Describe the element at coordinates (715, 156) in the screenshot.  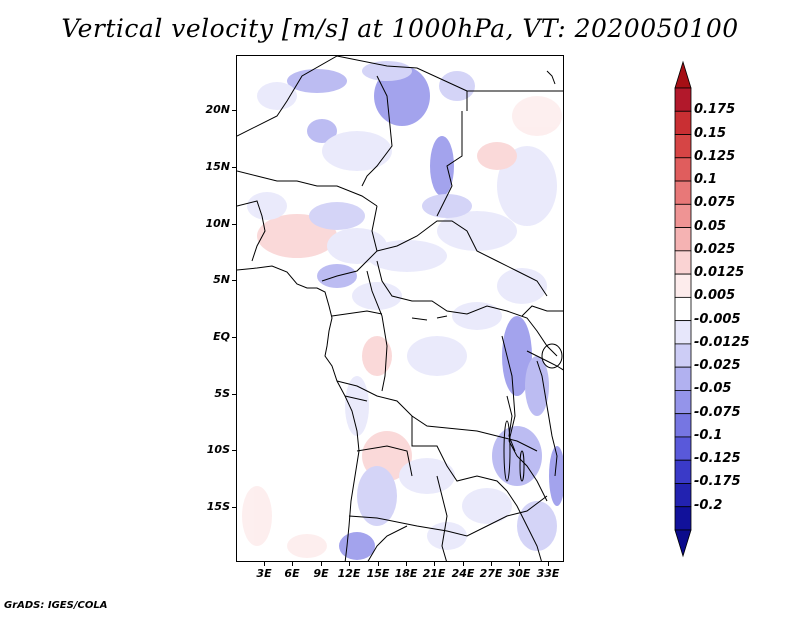
I see `colorbar-label: 0.125` at that location.